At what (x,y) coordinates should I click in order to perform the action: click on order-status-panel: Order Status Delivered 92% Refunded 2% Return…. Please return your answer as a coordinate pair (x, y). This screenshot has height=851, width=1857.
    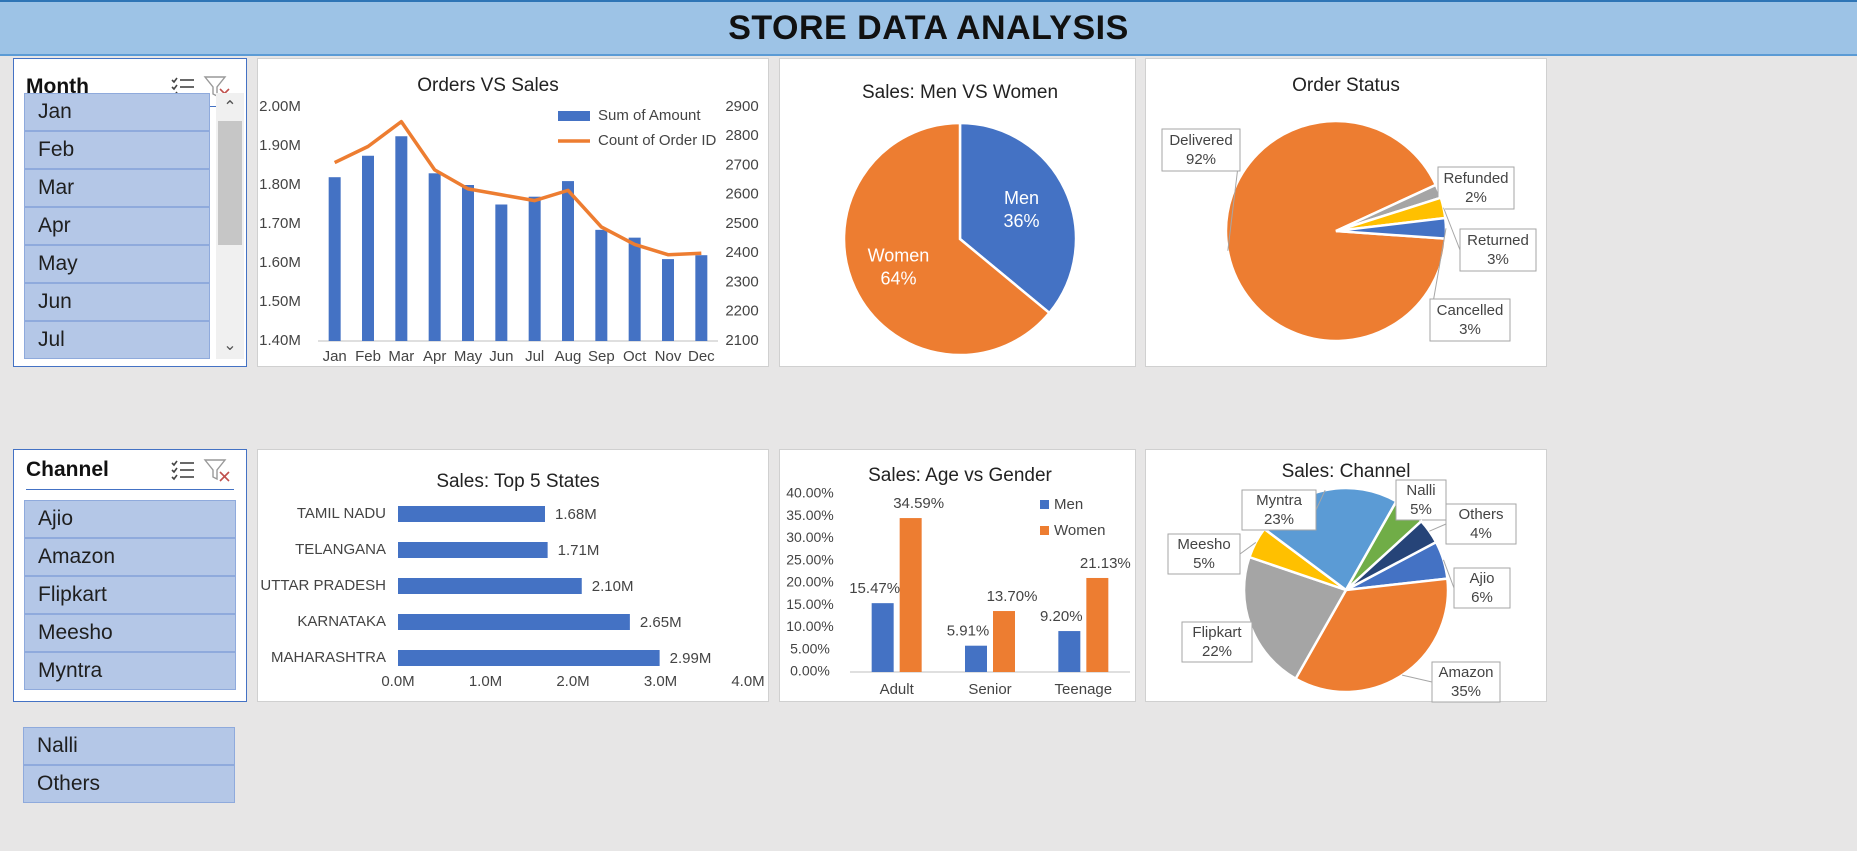
    Looking at the image, I should click on (1346, 212).